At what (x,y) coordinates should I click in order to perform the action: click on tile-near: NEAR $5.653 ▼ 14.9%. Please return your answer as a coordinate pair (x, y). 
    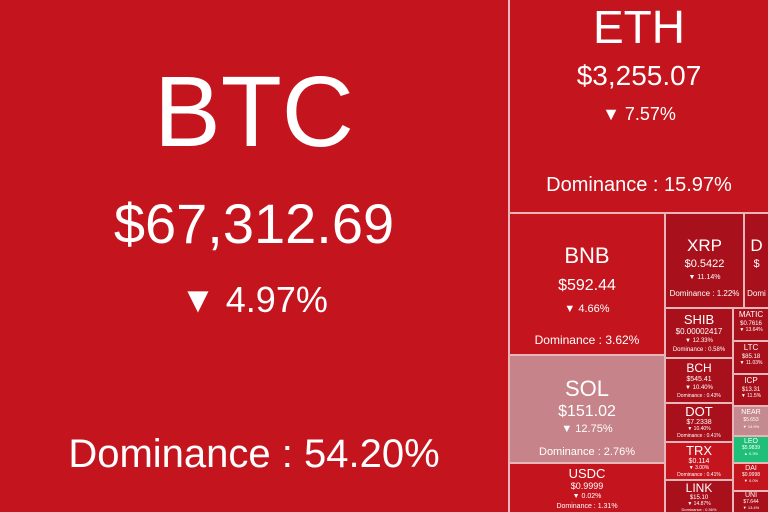
    Looking at the image, I should click on (751, 421).